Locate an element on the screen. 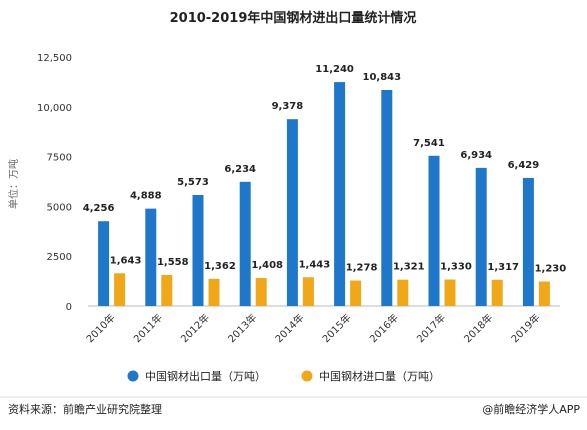  data-label-export: 4,256 is located at coordinates (99, 208).